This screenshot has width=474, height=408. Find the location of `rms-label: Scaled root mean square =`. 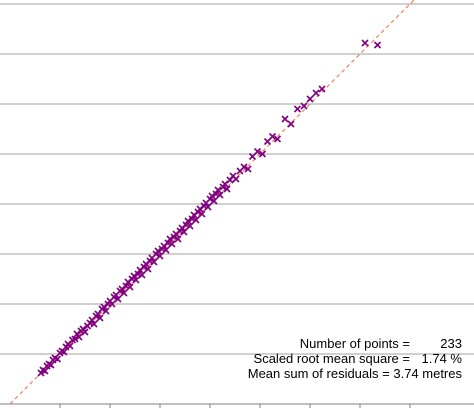

rms-label: Scaled root mean square = is located at coordinates (332, 358).